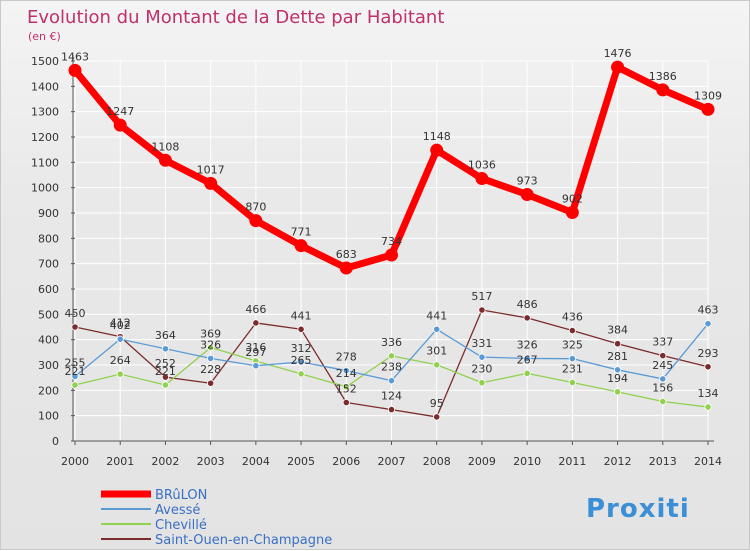 The width and height of the screenshot is (750, 551). I want to click on y-tick-label: 900, so click(48, 213).